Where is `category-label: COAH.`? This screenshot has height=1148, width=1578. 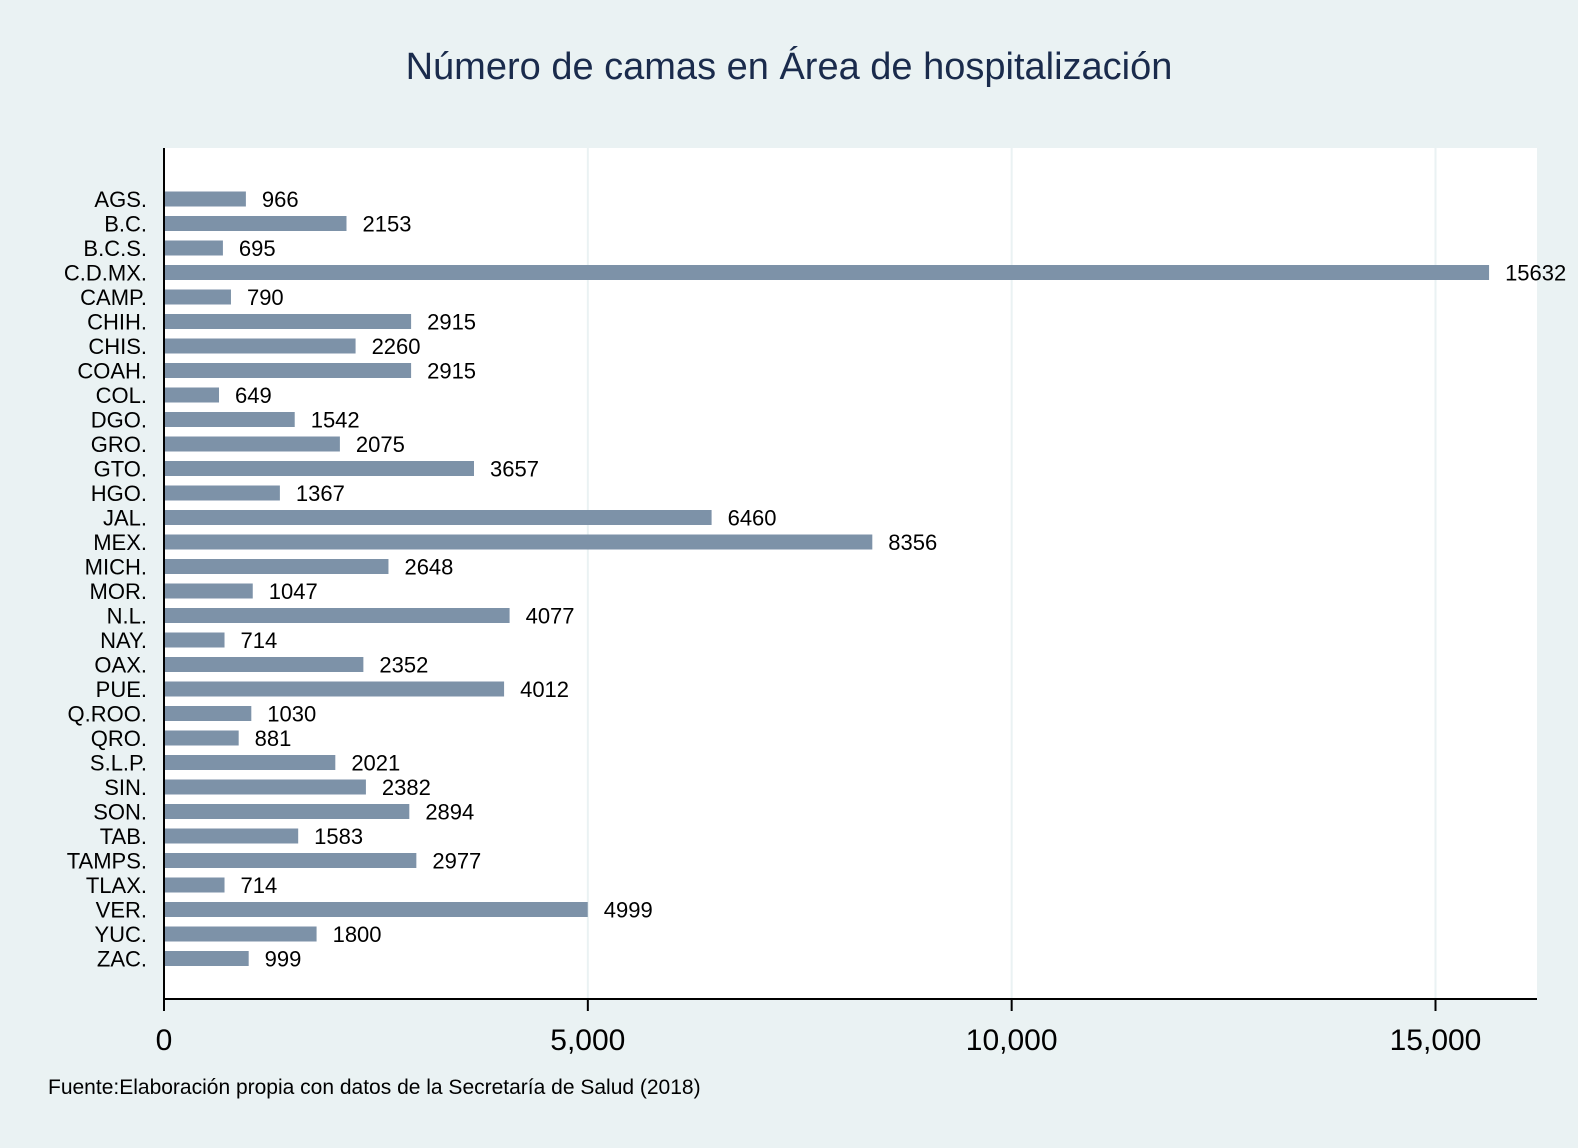 category-label: COAH. is located at coordinates (112, 371).